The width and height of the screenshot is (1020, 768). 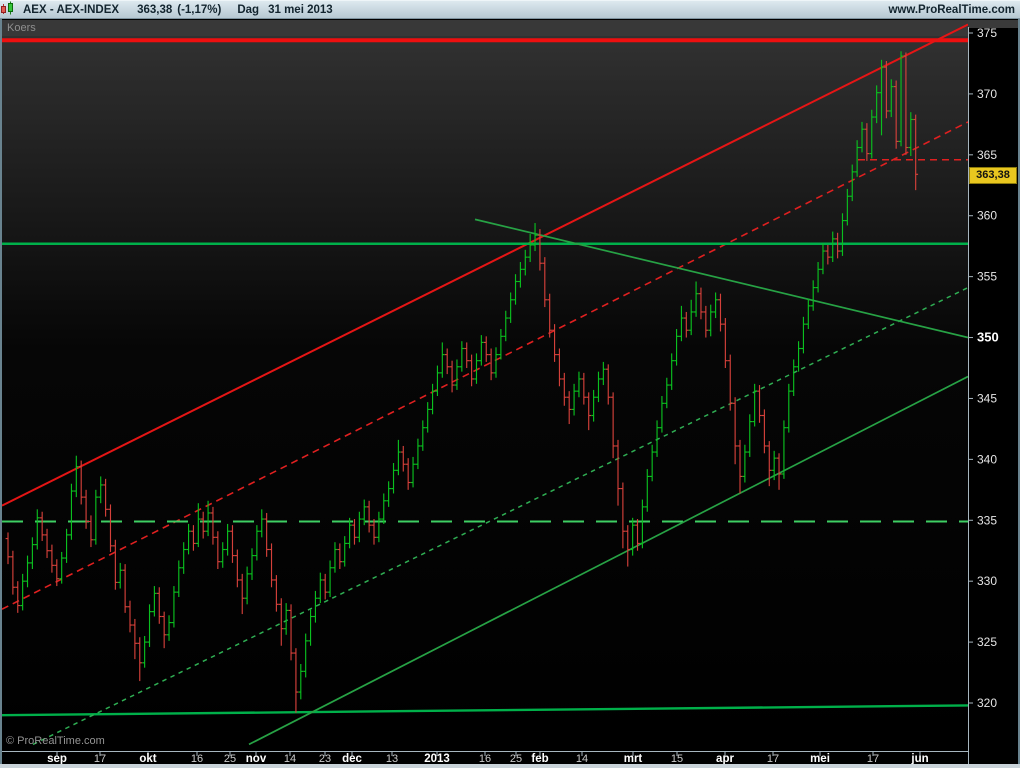 I want to click on last-price-tag: 363,38, so click(x=993, y=175).